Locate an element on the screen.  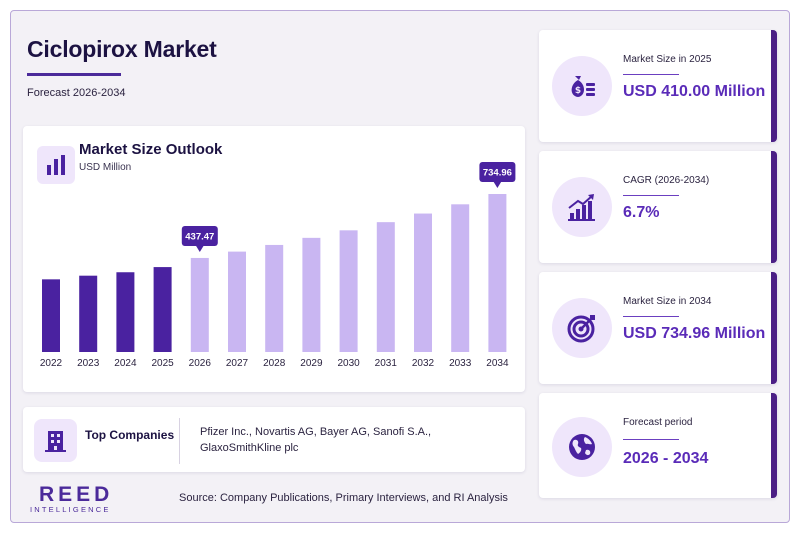
bar-2026 is located at coordinates (199, 304).